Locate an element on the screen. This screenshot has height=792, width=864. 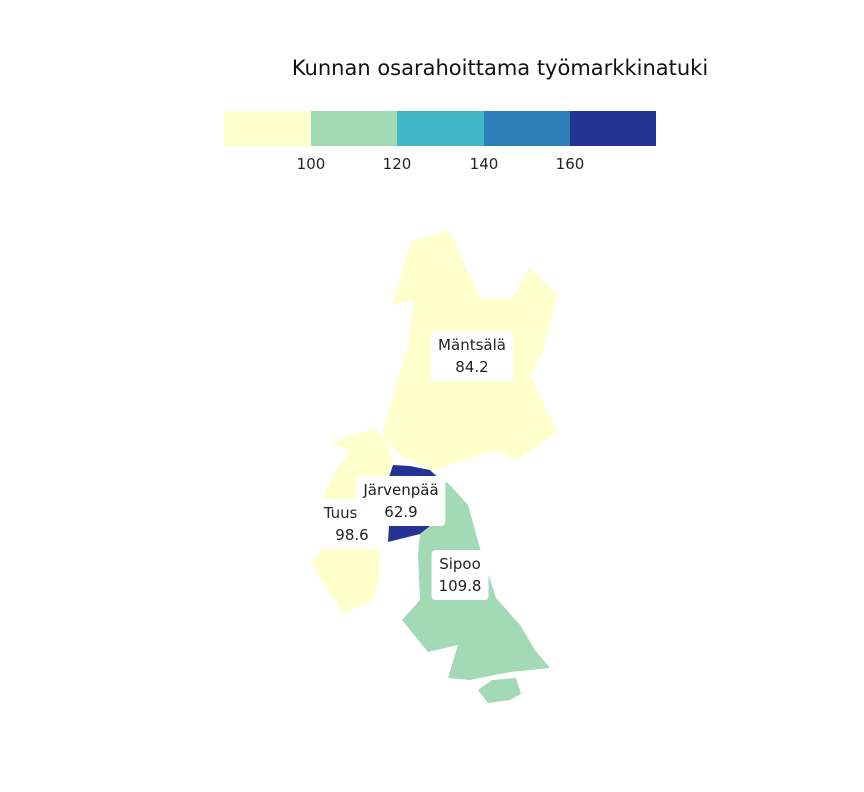
region-value: 98.6 is located at coordinates (352, 535).